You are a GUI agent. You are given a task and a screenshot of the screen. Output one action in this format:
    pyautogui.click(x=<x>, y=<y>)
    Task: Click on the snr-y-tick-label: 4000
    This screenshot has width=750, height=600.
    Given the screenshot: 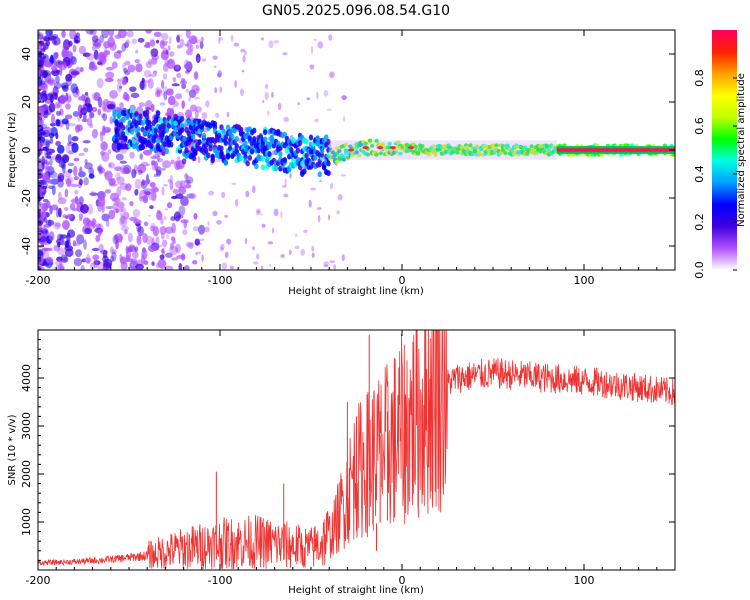 What is the action you would take?
    pyautogui.click(x=26, y=378)
    